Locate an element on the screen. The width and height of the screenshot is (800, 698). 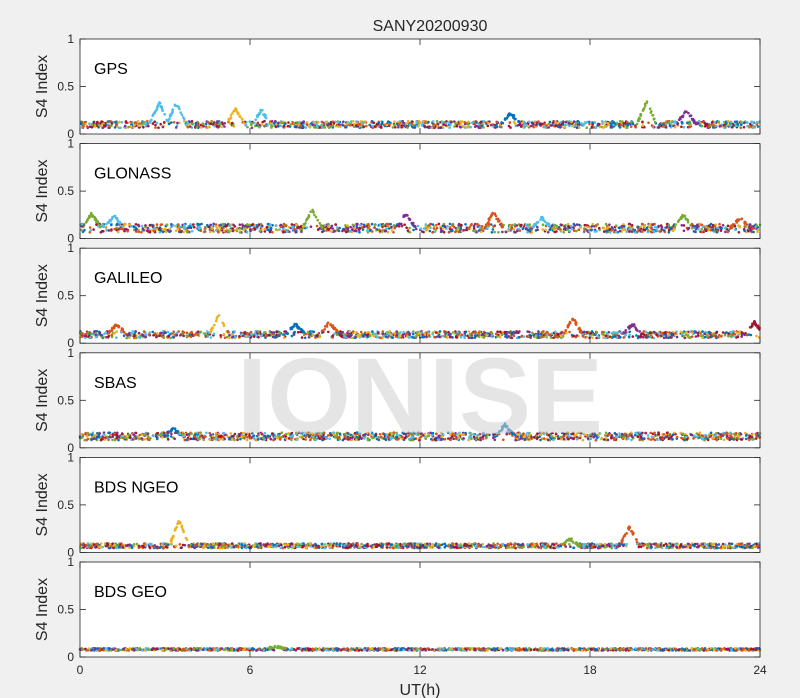
figure-title: SANY20200930 is located at coordinates (430, 26).